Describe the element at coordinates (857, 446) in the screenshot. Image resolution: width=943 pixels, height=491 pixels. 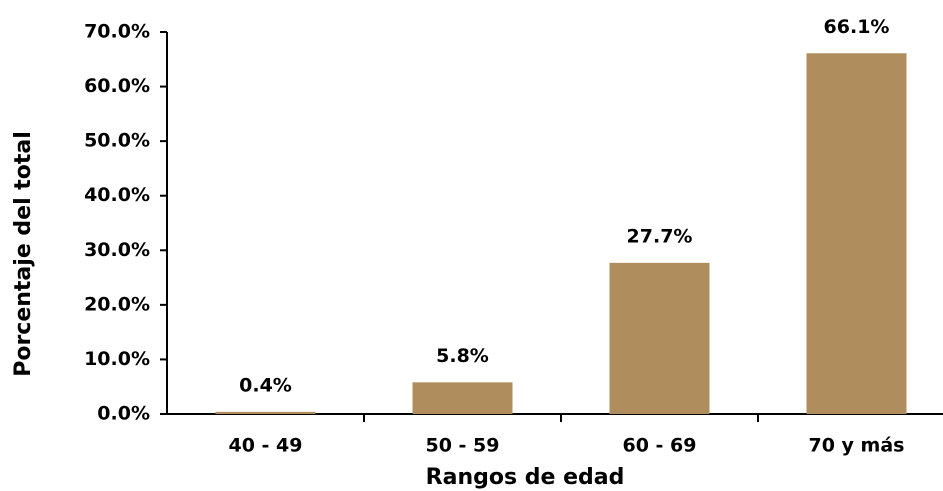
I see `x-tick-label: 70 y más` at that location.